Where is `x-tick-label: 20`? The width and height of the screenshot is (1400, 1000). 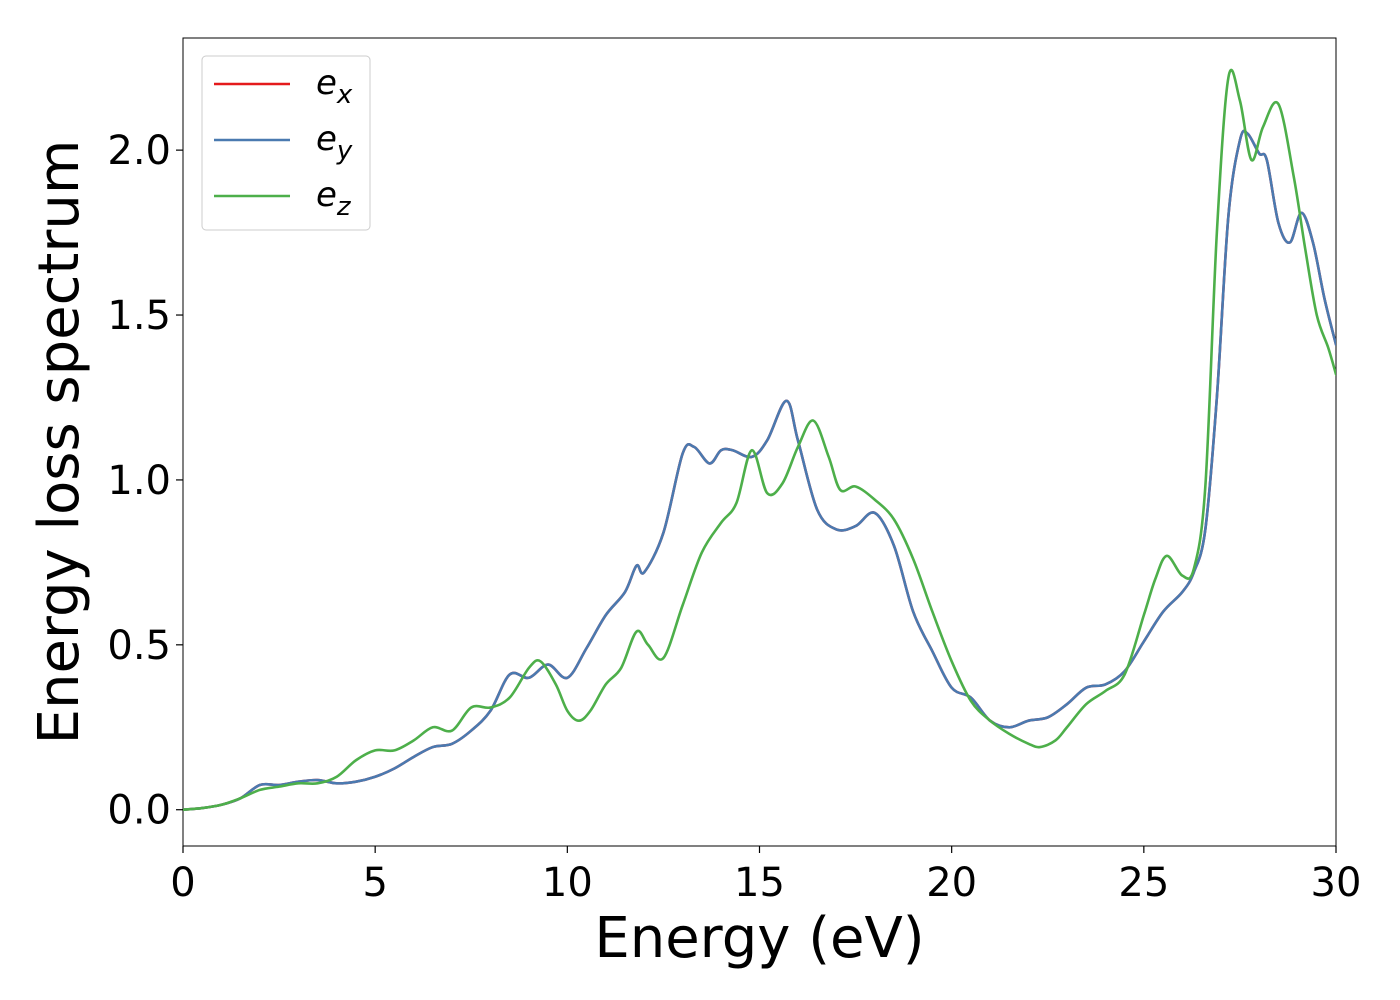
x-tick-label: 20 is located at coordinates (951, 883).